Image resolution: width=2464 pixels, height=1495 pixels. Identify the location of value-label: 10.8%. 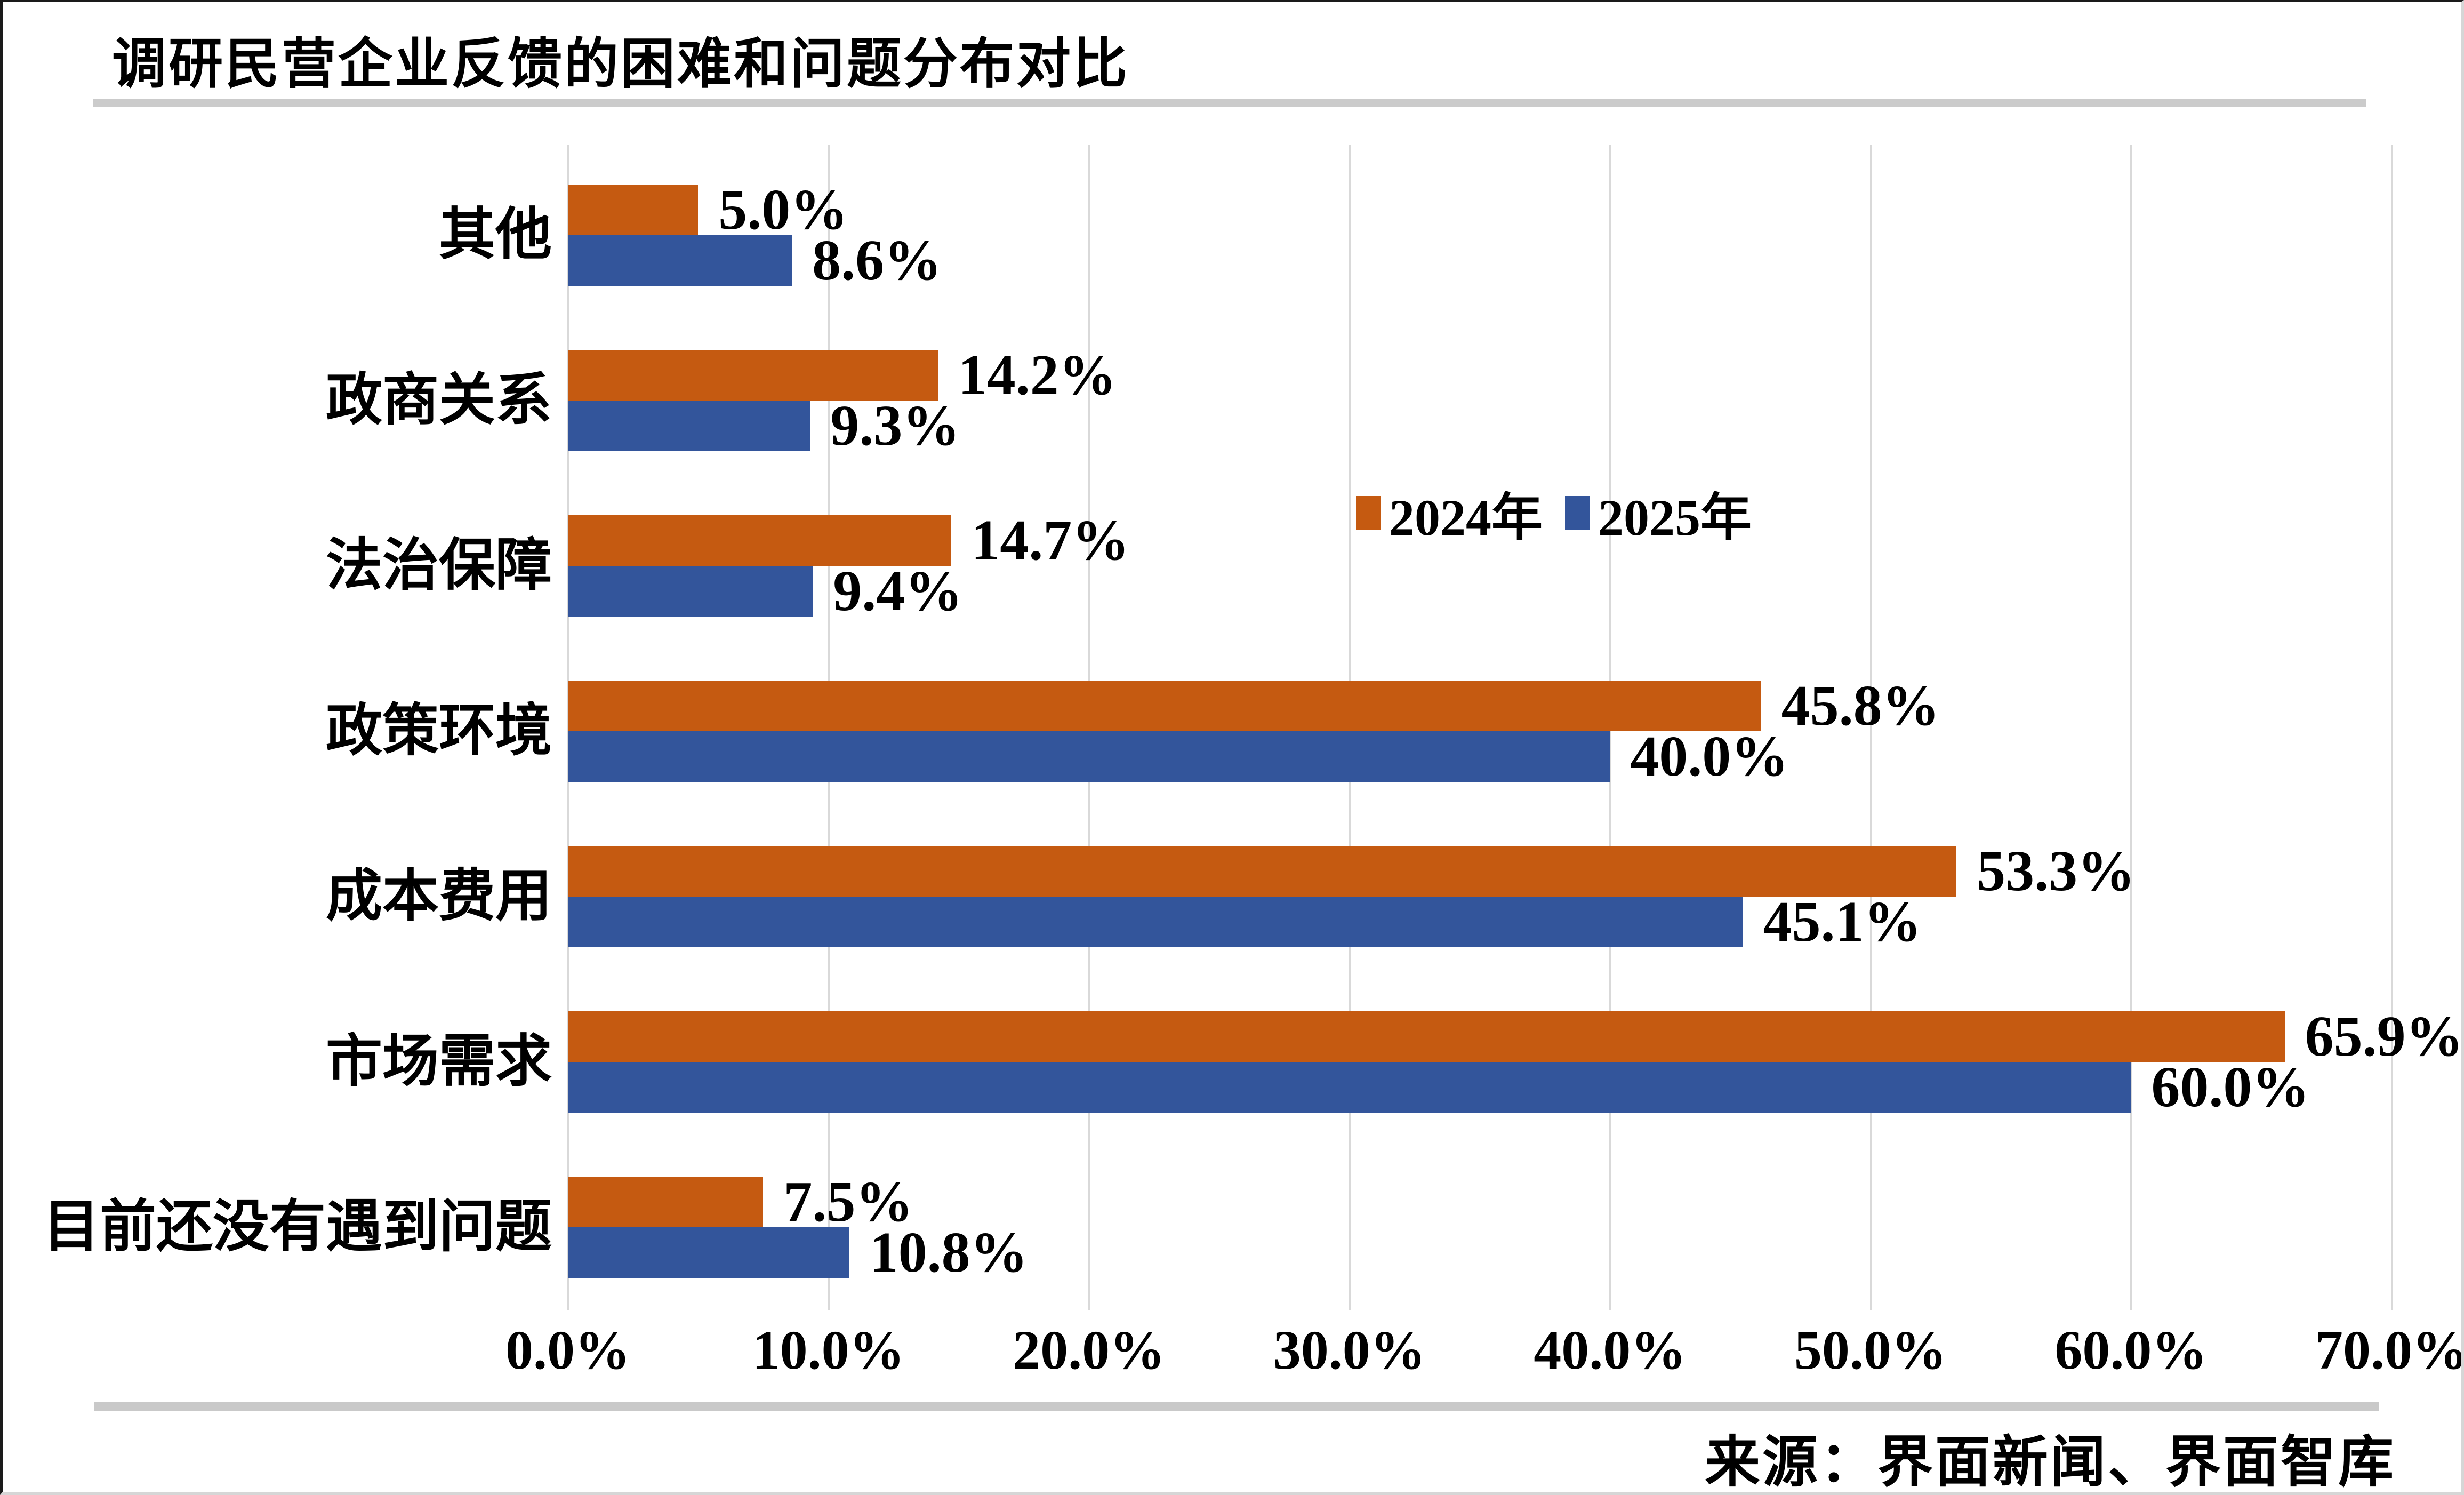
(948, 1252).